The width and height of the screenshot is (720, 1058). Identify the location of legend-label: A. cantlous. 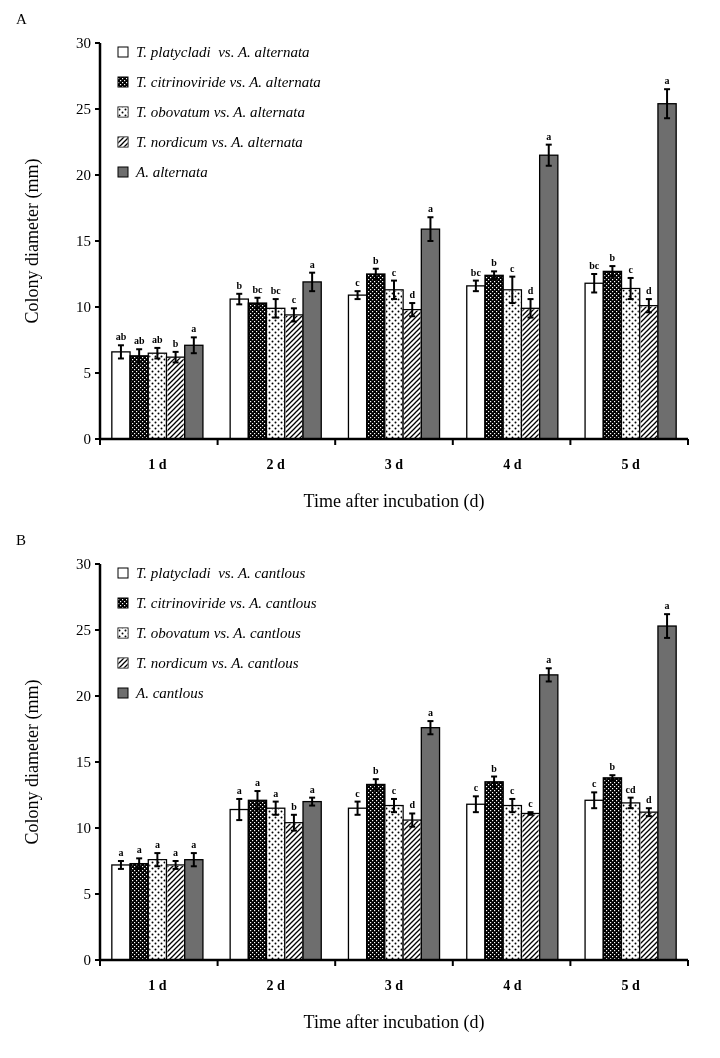
(169, 693).